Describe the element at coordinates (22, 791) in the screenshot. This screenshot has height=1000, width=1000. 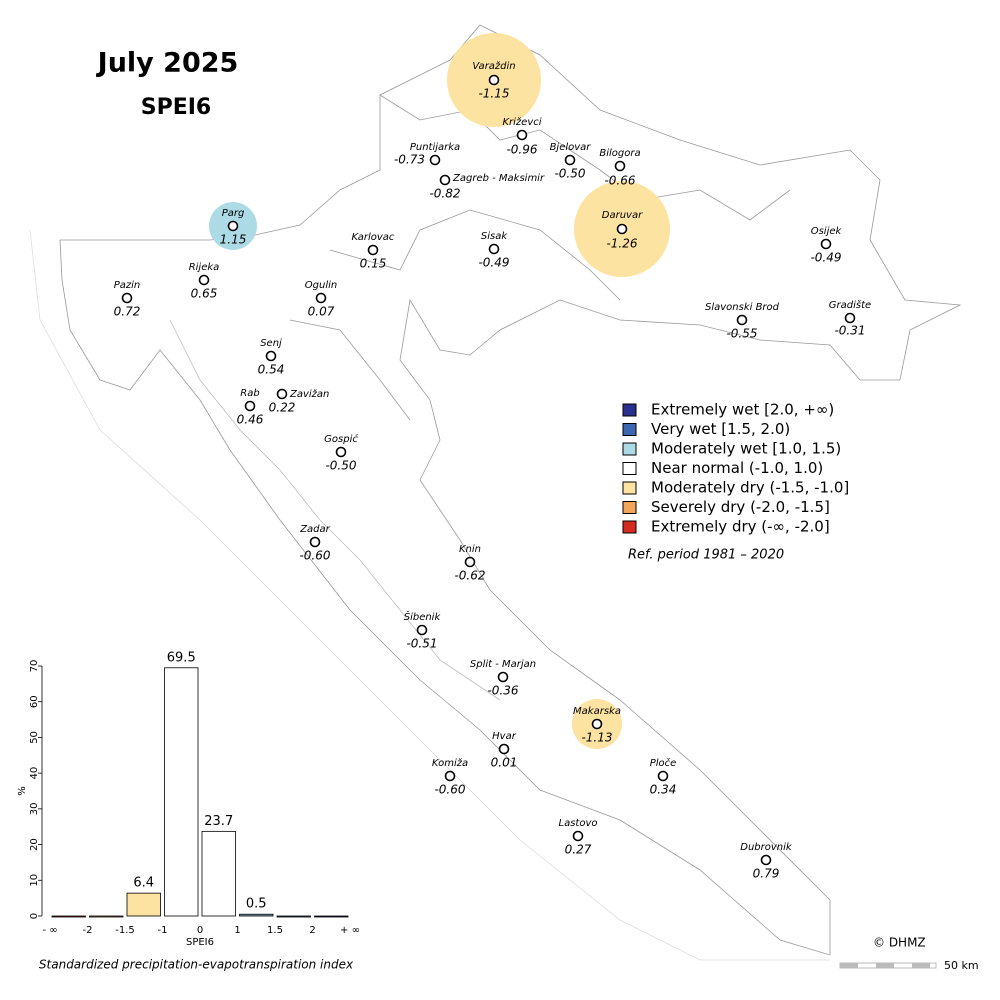
I see `y-axis-label: %` at that location.